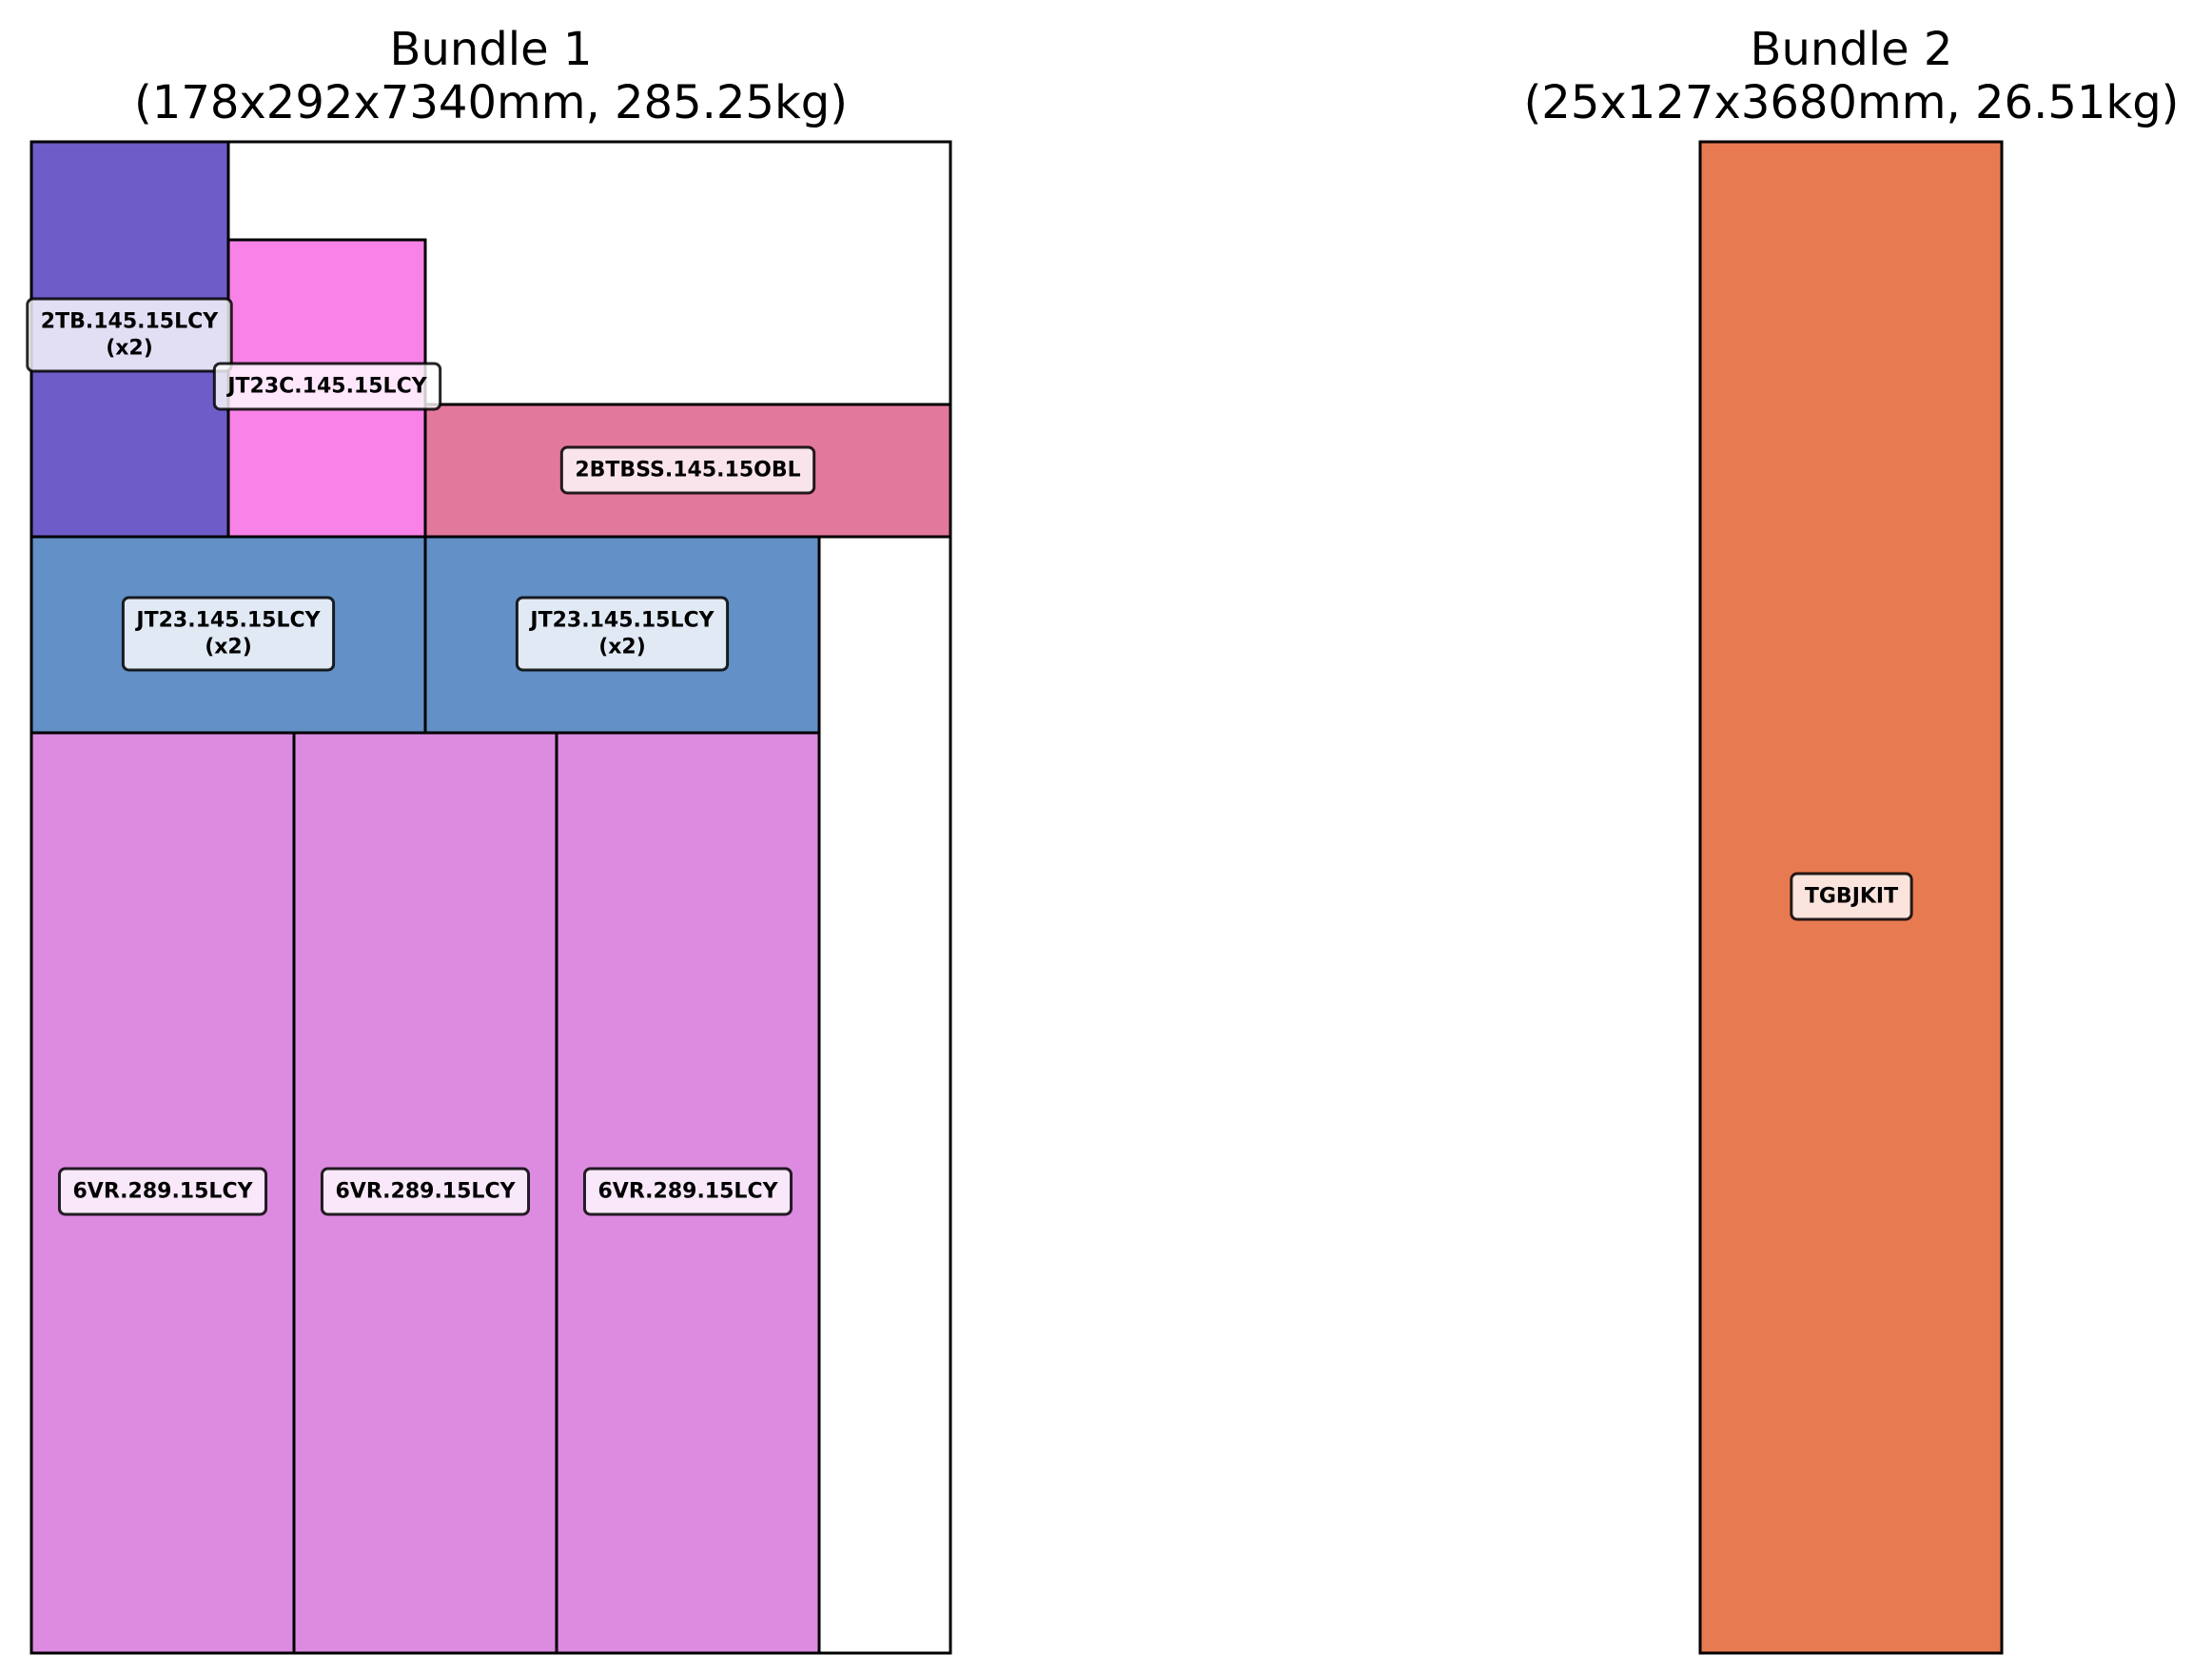 This screenshot has width=2212, height=1674. Describe the element at coordinates (1852, 49) in the screenshot. I see `bundle-2-title: Bundle 2` at that location.